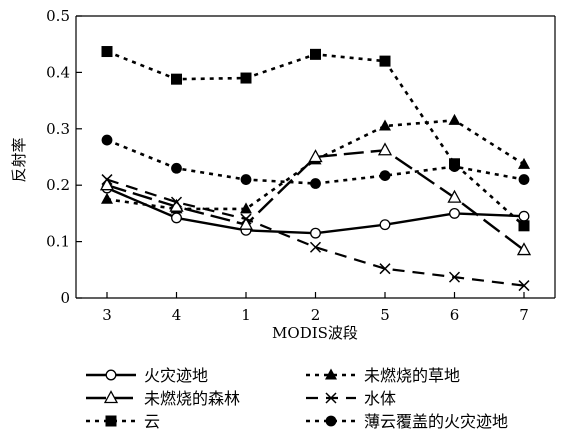  Describe the element at coordinates (316, 315) in the screenshot. I see `x-tick-label: 2` at that location.